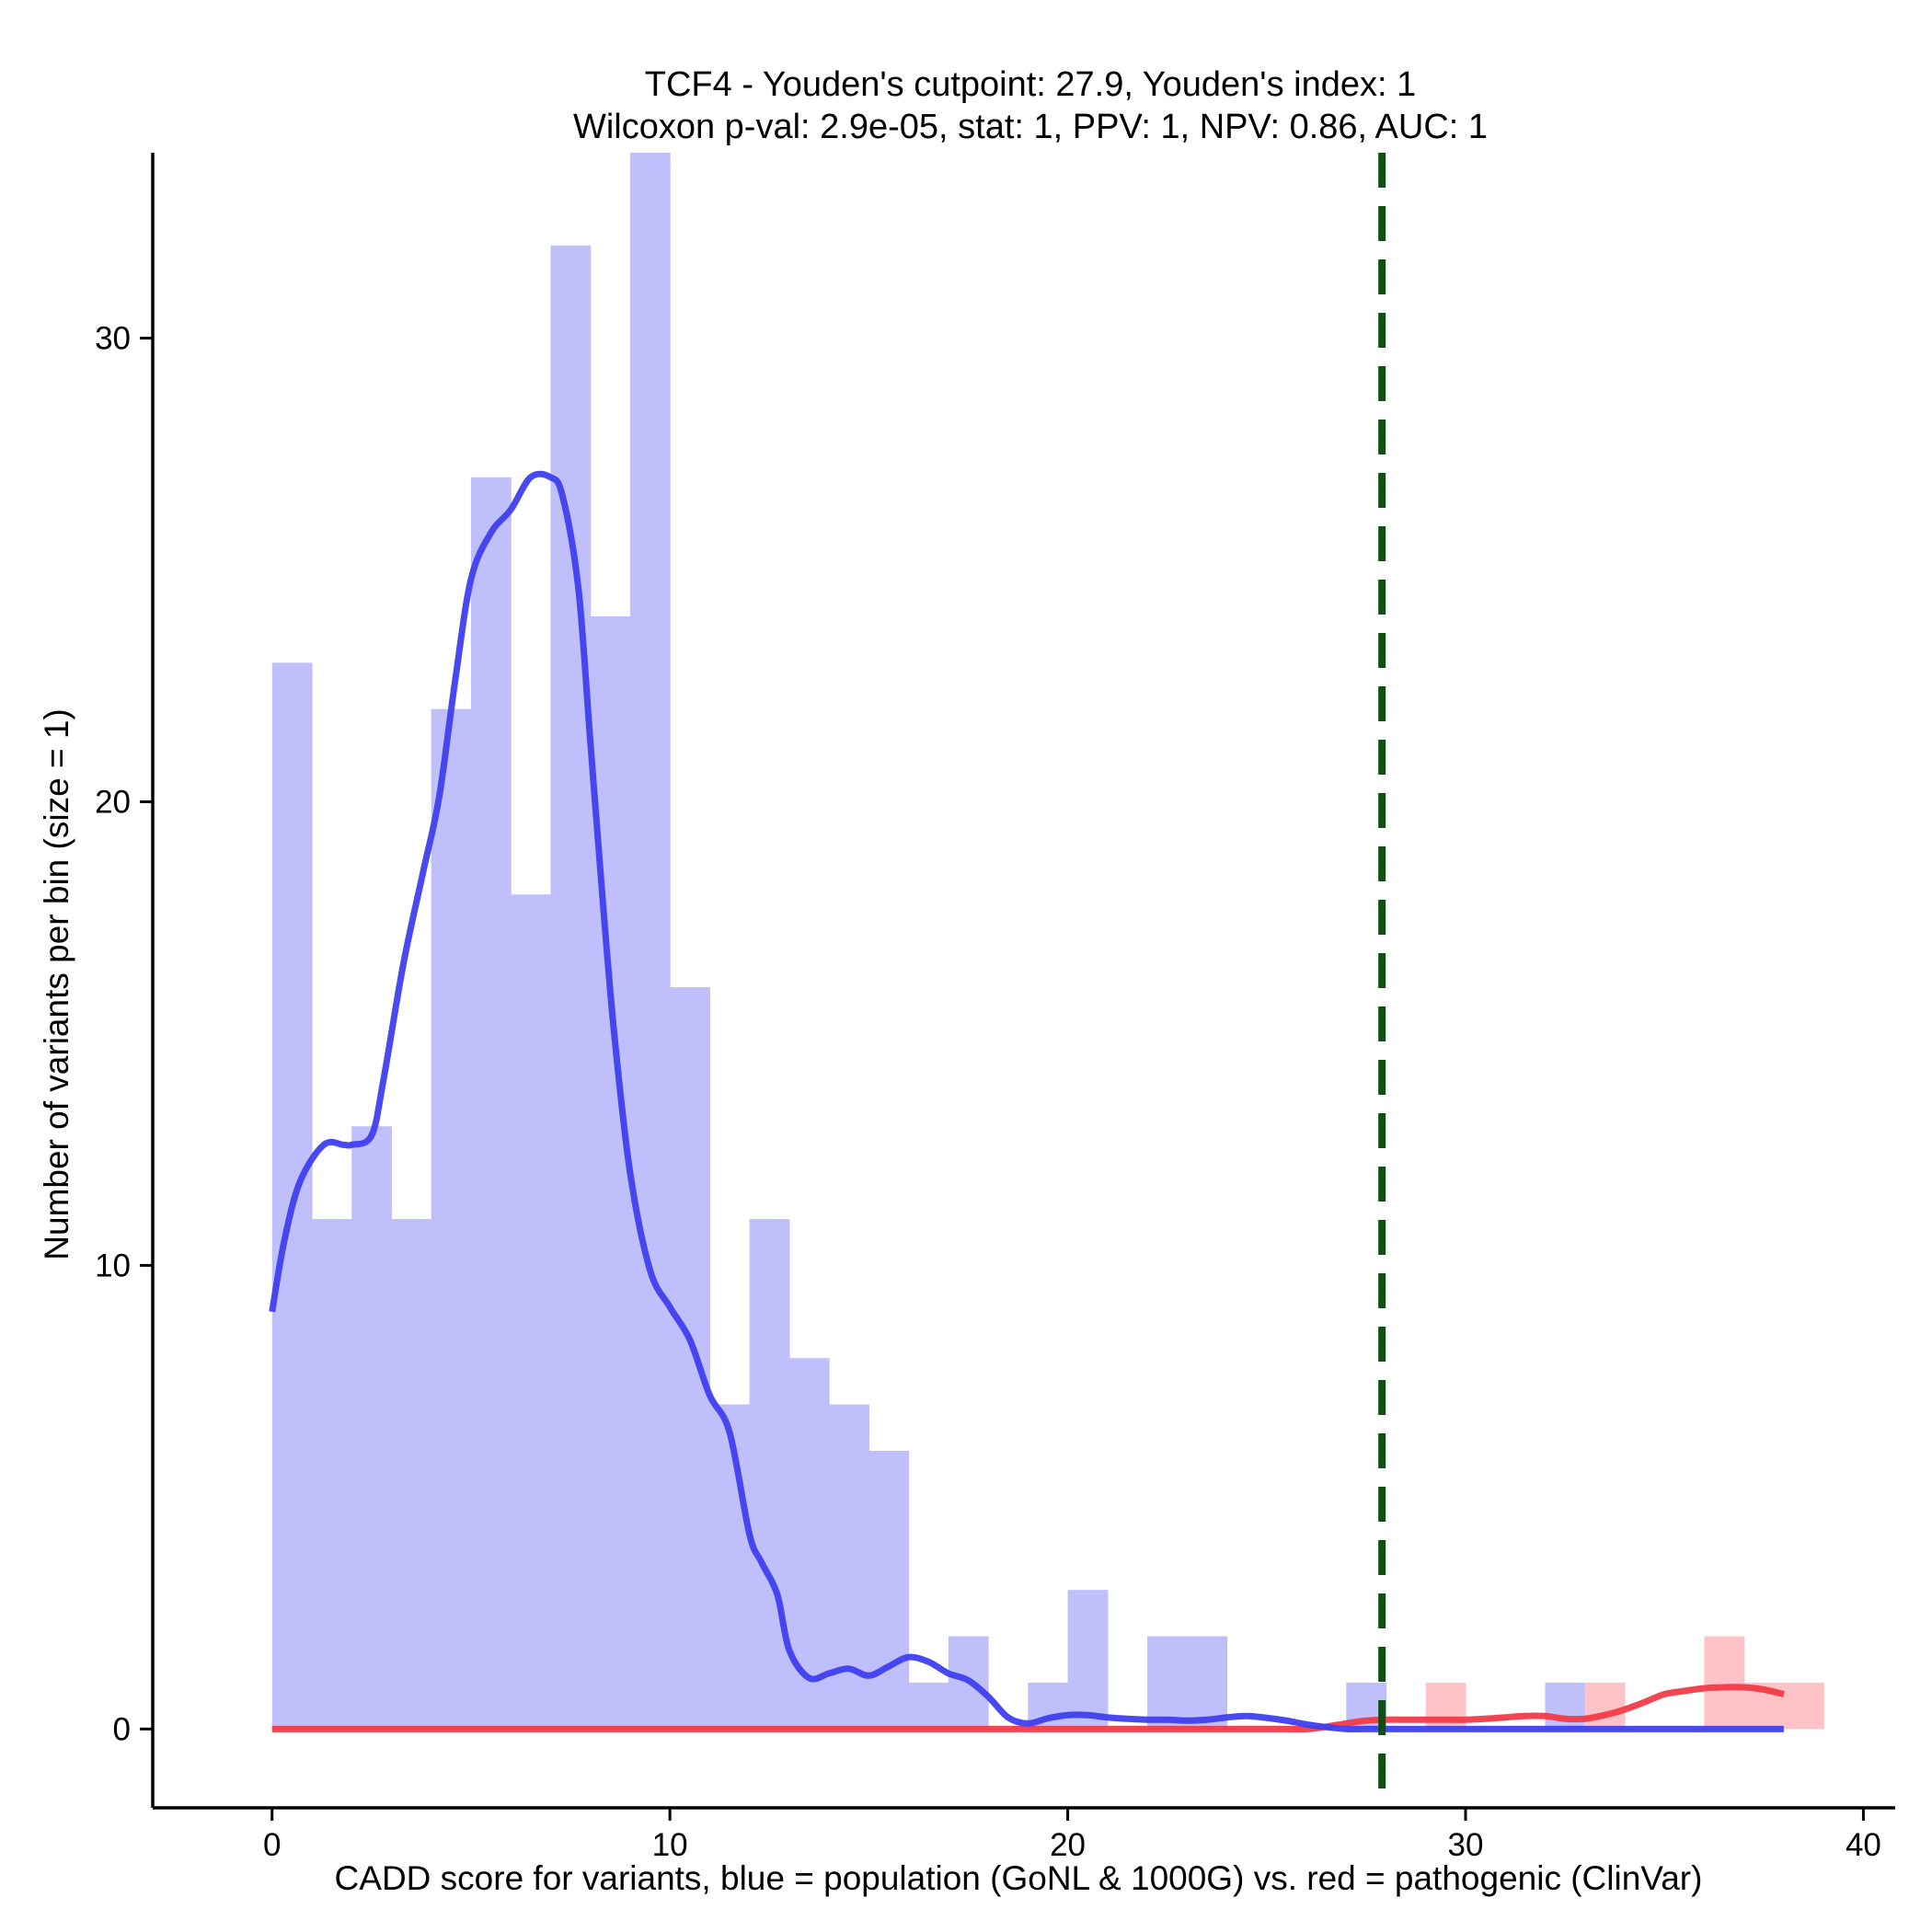 The image size is (1932, 1932). Describe the element at coordinates (1863, 1845) in the screenshot. I see `x-tick-label: 40` at that location.